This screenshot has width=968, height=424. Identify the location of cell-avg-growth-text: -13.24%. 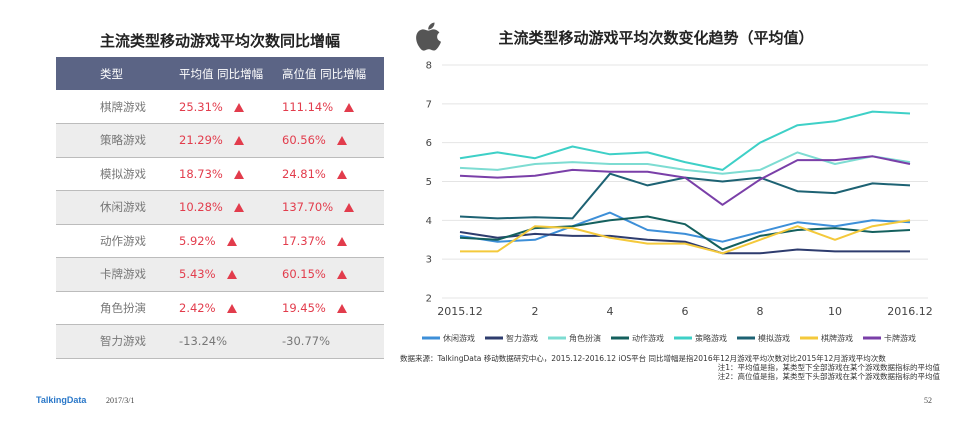
(203, 341).